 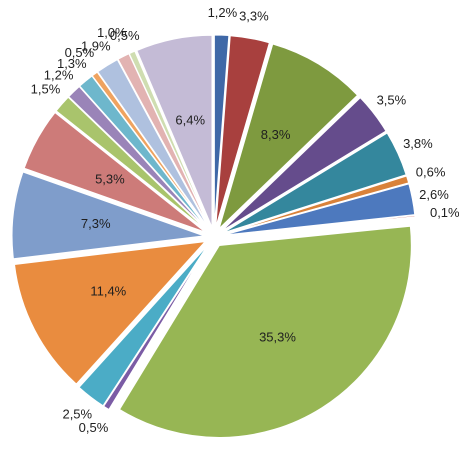 What do you see at coordinates (276, 134) in the screenshot?
I see `data-label: 8,3%` at bounding box center [276, 134].